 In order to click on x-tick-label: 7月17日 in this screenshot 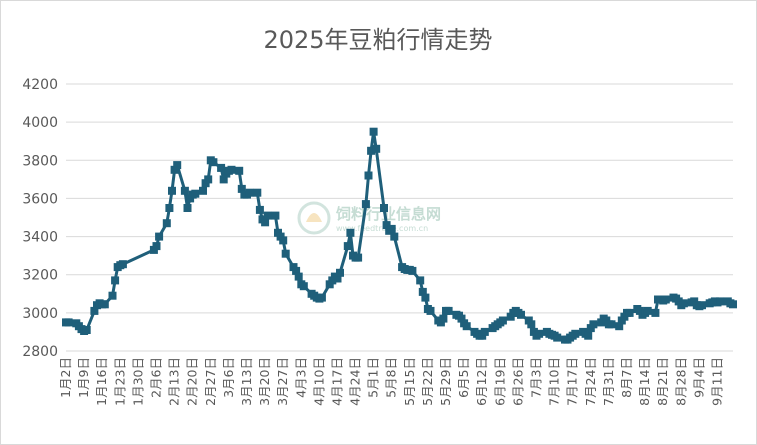, I will do `click(572, 381)`.